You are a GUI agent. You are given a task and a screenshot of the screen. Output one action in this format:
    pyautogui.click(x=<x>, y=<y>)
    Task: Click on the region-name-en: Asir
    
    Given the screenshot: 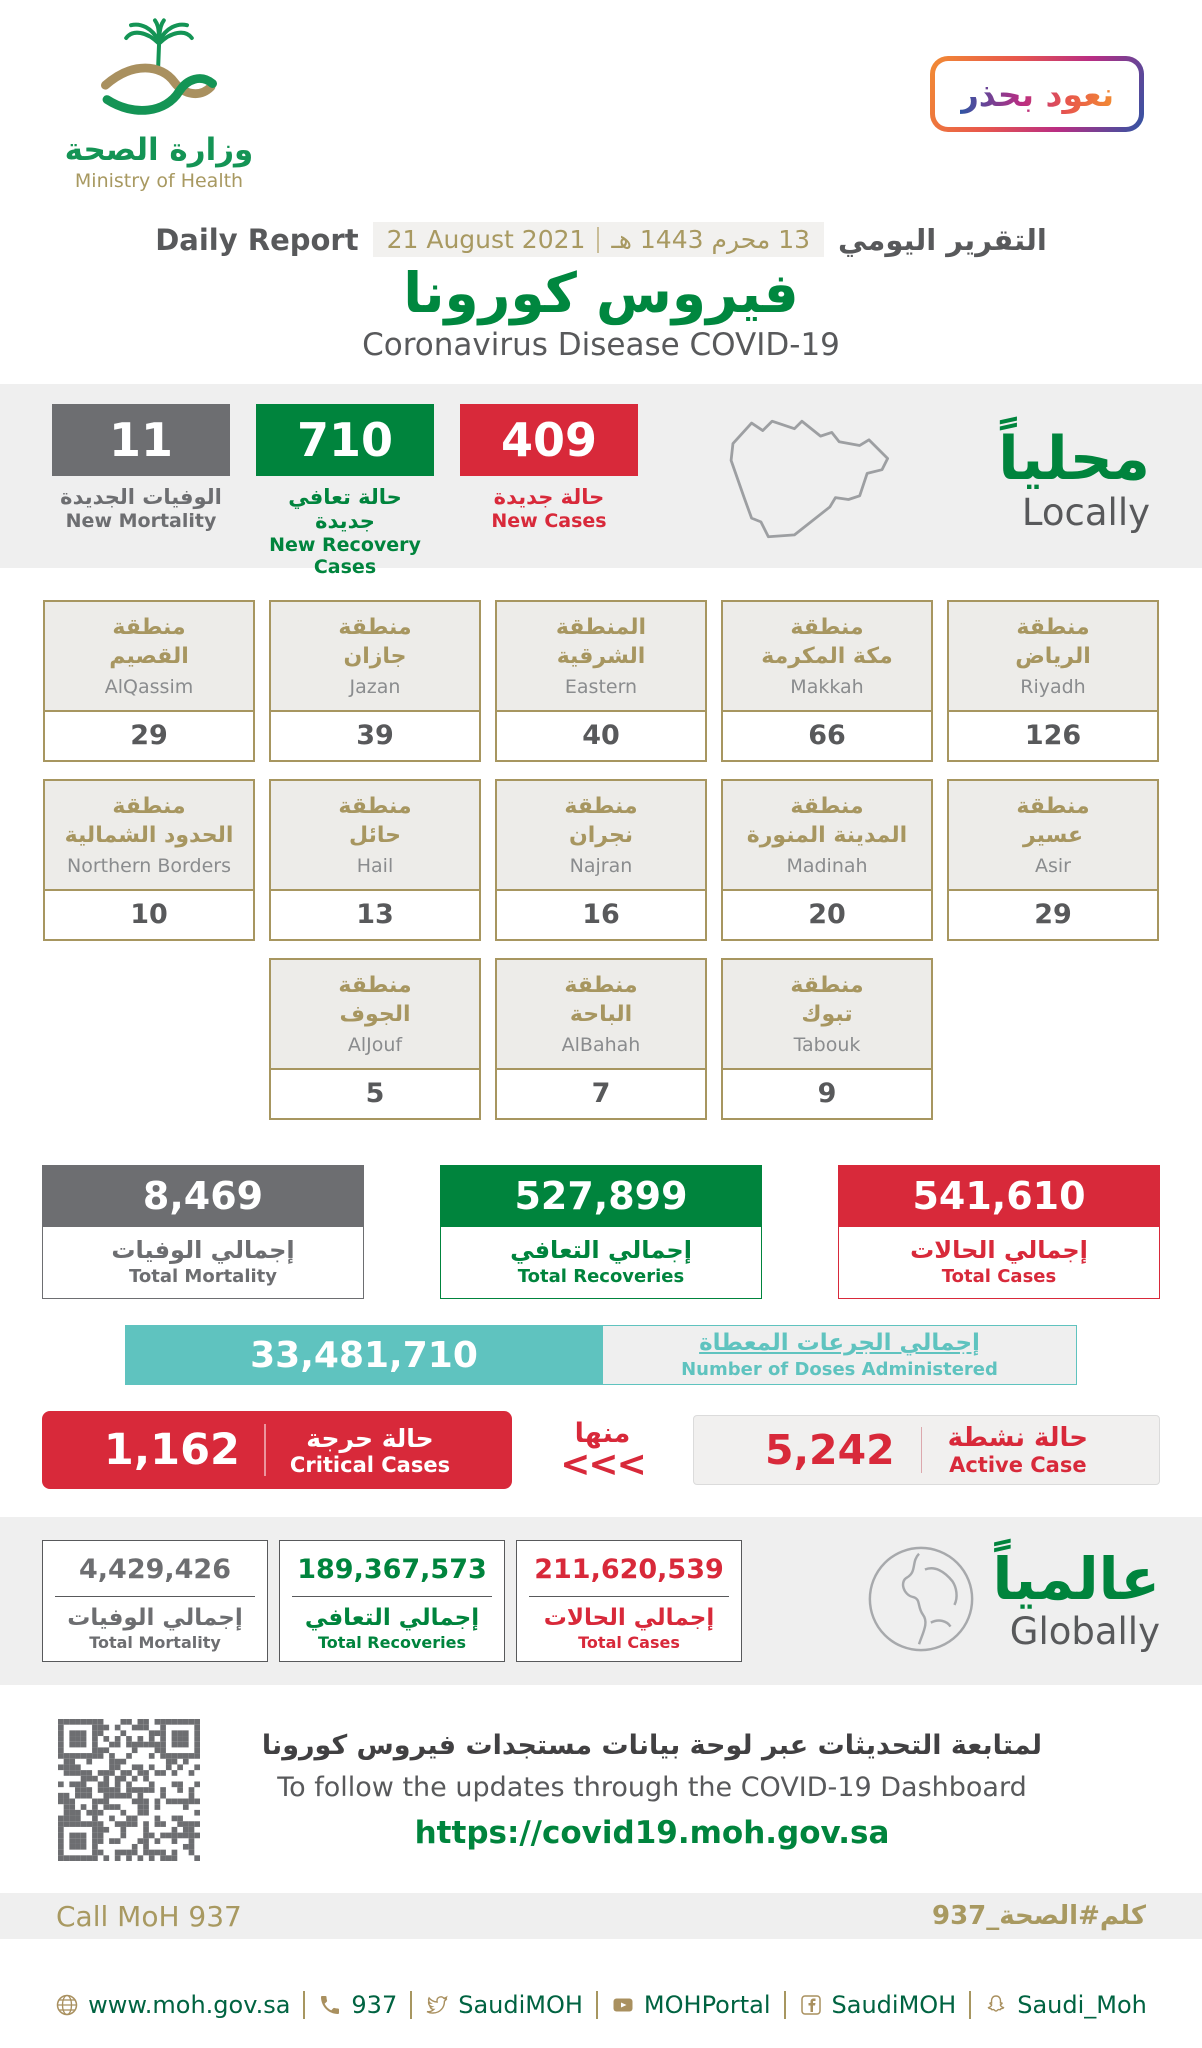 What is the action you would take?
    pyautogui.click(x=1053, y=865)
    